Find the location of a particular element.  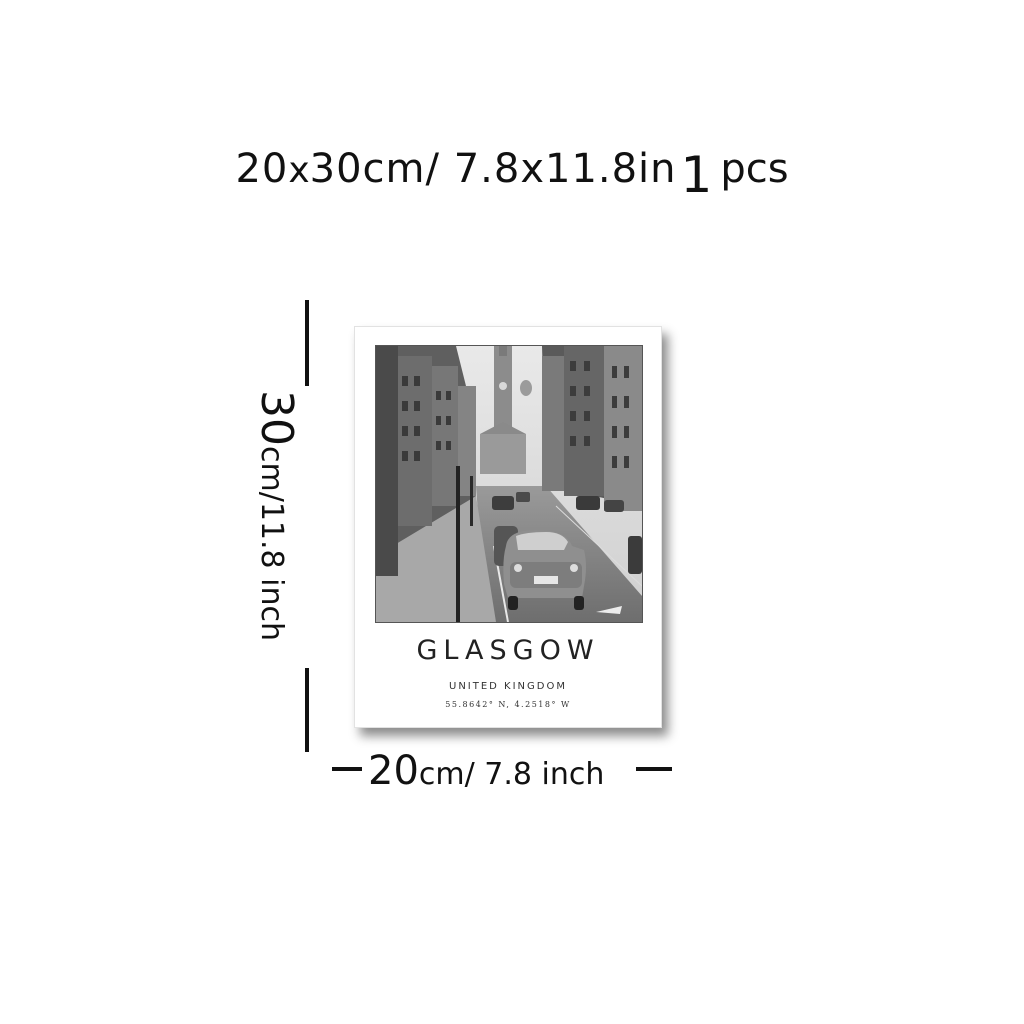

height-indicator-line-bottom is located at coordinates (307, 710).